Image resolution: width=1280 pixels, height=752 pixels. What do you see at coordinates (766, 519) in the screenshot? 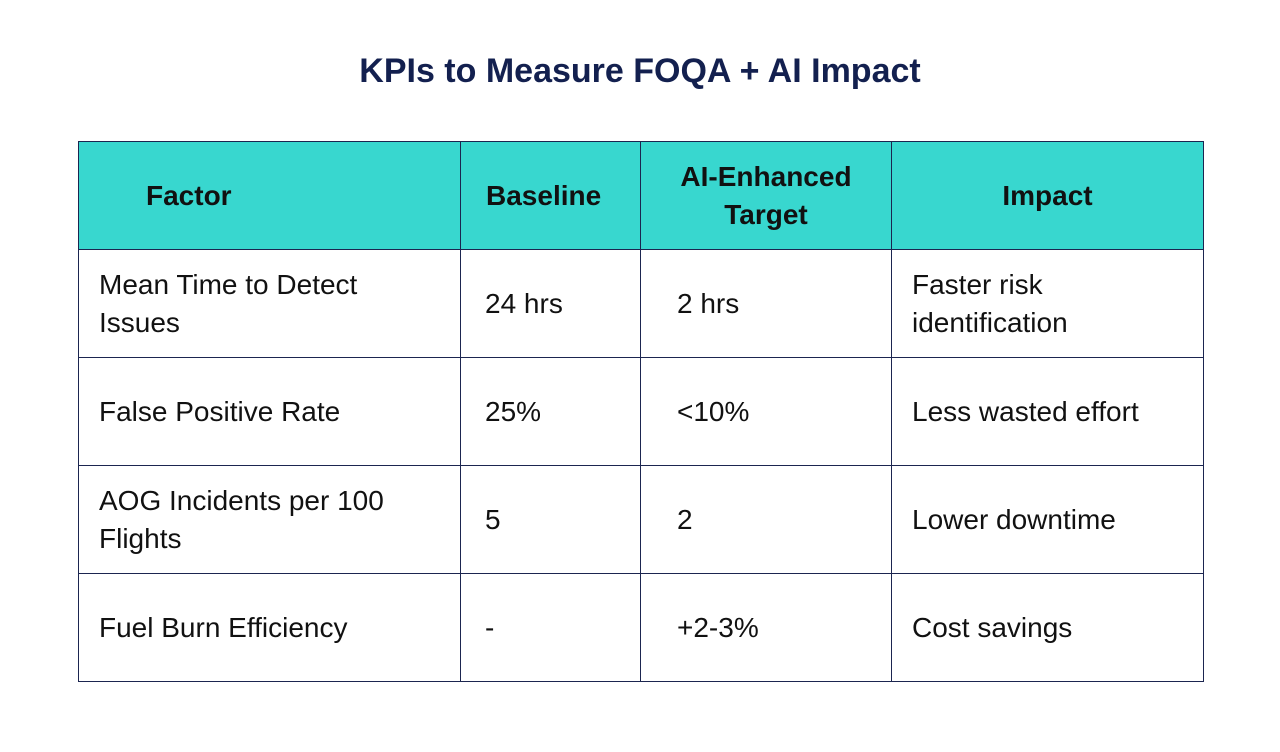
I see `cell-ai-target: 2` at bounding box center [766, 519].